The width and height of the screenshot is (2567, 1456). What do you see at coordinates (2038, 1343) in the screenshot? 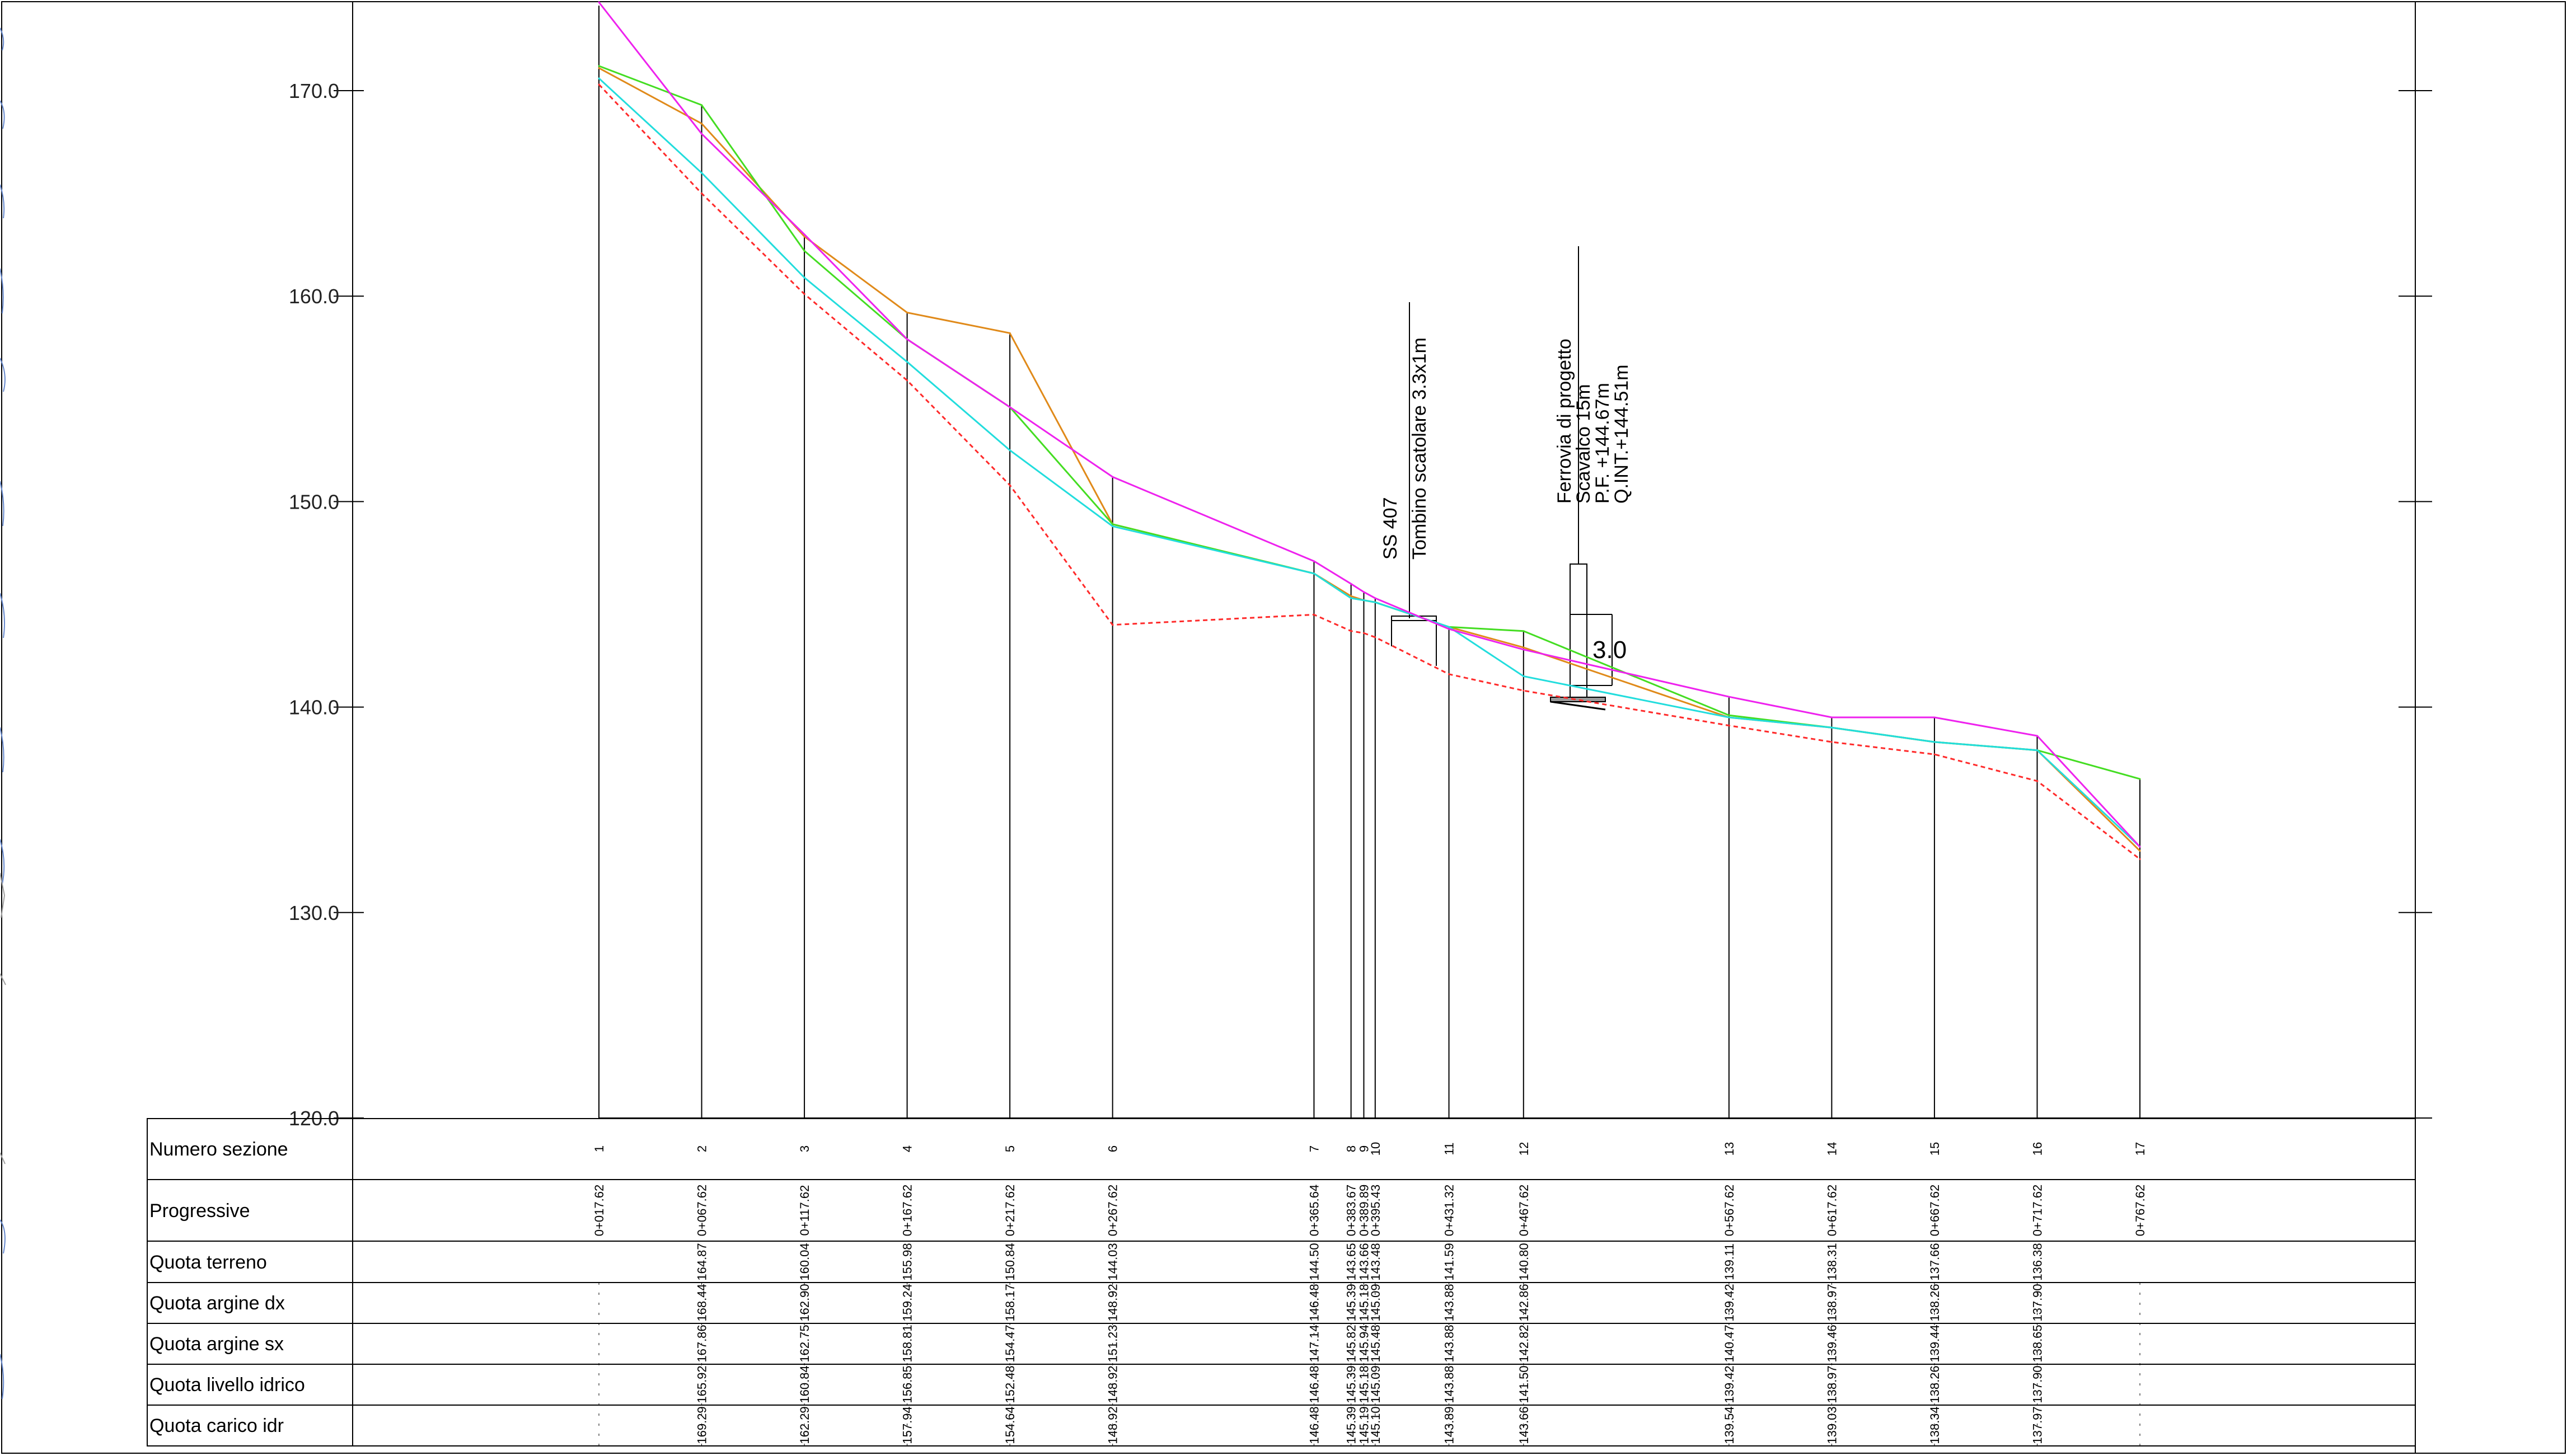
I see `table-cell-quota_argine_sx: 138.65` at bounding box center [2038, 1343].